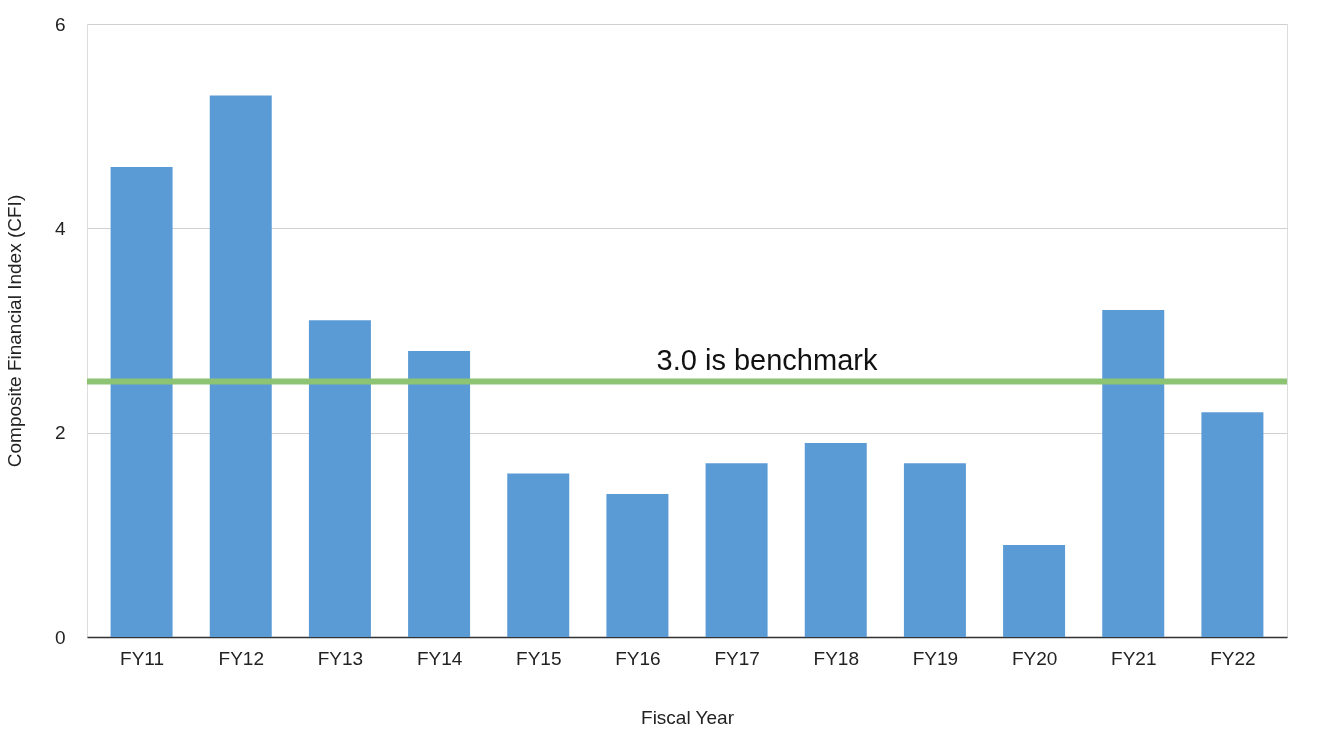 This screenshot has height=747, width=1336. What do you see at coordinates (1233, 658) in the screenshot?
I see `x-tick-label: FY22` at bounding box center [1233, 658].